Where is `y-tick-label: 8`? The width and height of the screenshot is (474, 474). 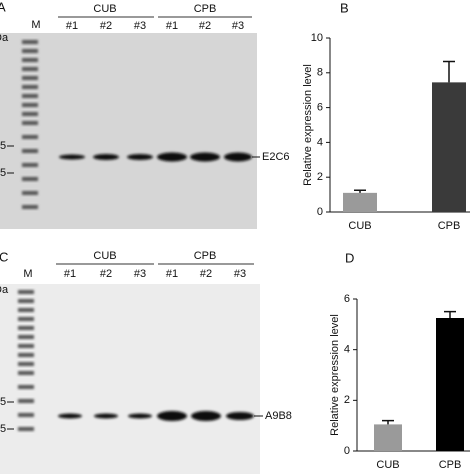
y-tick-label: 8 is located at coordinates (320, 73).